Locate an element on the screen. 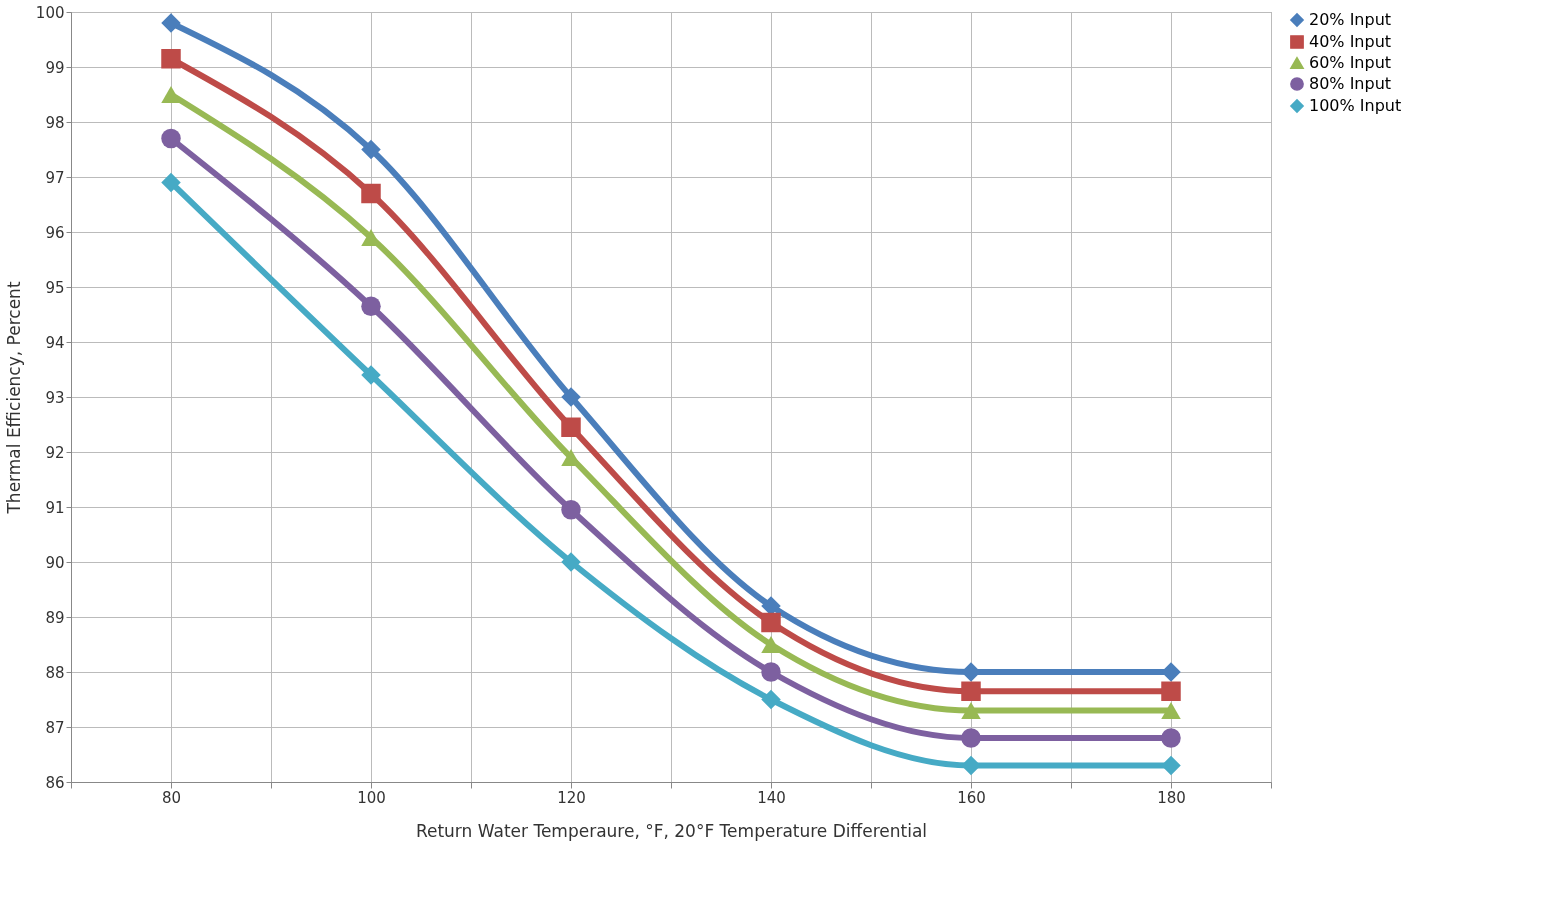  y-tick-label: 90 is located at coordinates (55, 562).